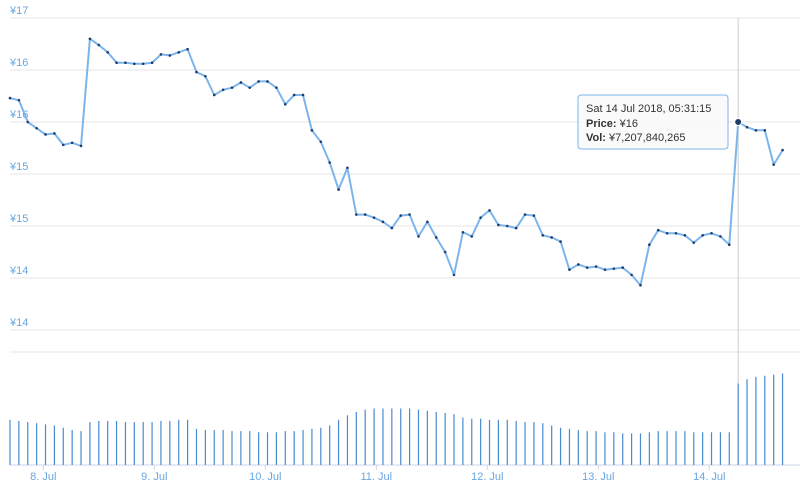 The height and width of the screenshot is (492, 800). Describe the element at coordinates (18, 63) in the screenshot. I see `y-tick-label: ¥16` at that location.